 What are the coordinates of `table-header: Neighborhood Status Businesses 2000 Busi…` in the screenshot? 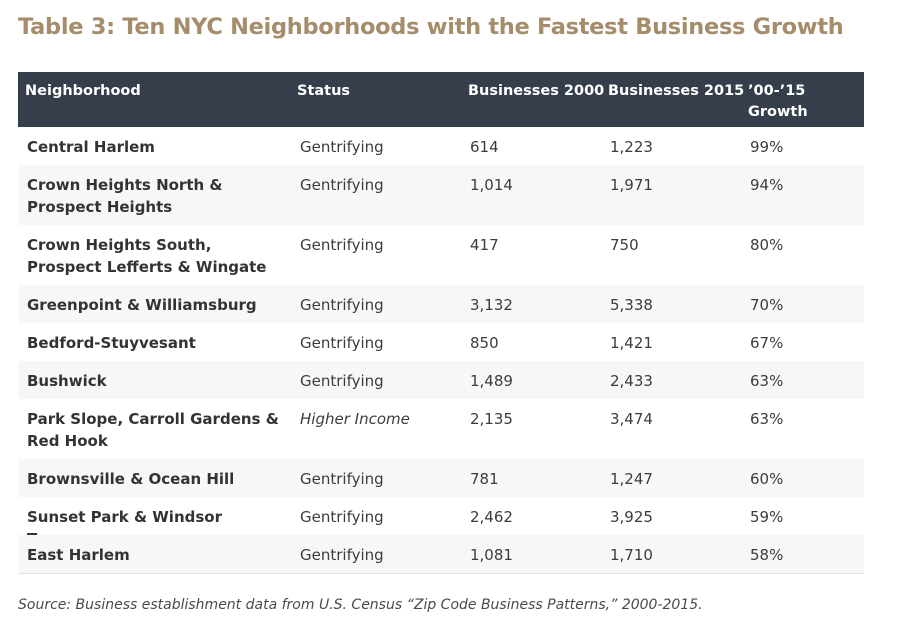 It's located at (441, 99).